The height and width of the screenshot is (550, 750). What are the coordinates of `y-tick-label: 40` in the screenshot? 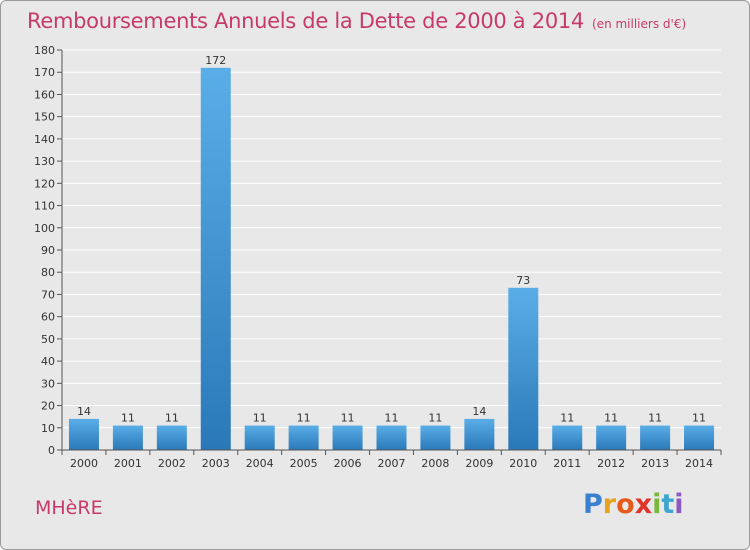 It's located at (48, 361).